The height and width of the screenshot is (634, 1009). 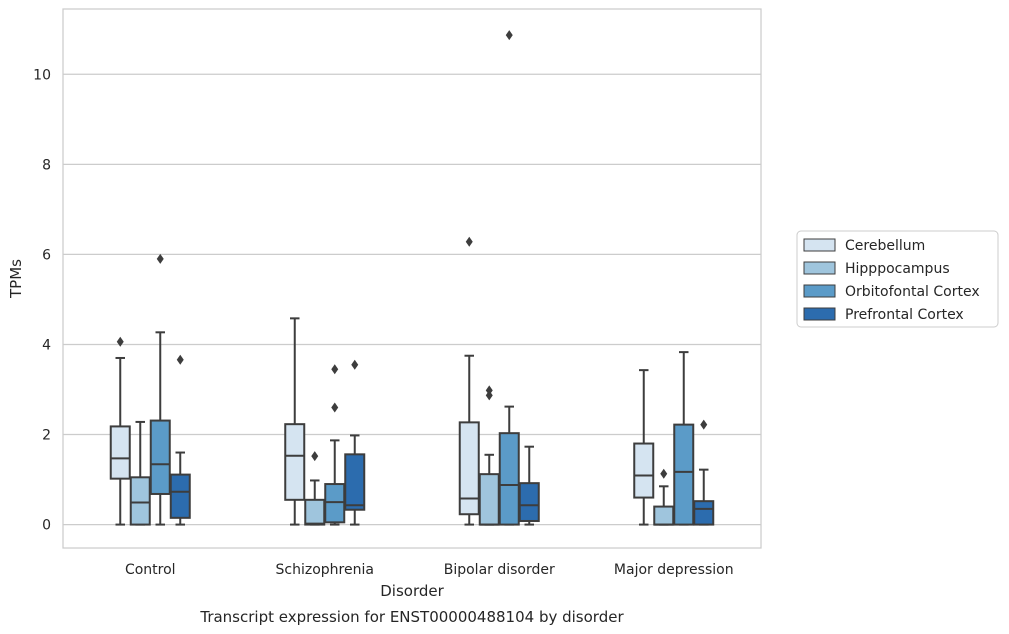 I want to click on y-tick-label: 0, so click(x=46, y=526).